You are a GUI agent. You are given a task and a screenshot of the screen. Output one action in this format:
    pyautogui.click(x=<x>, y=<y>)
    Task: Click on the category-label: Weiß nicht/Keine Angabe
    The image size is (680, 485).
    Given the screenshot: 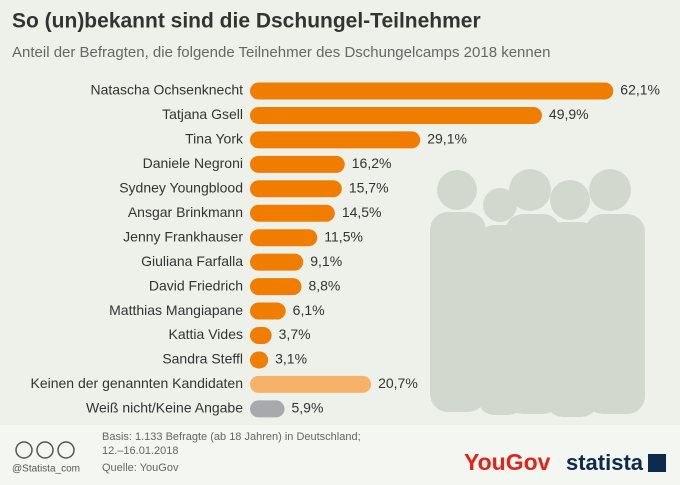 What is the action you would take?
    pyautogui.click(x=164, y=408)
    